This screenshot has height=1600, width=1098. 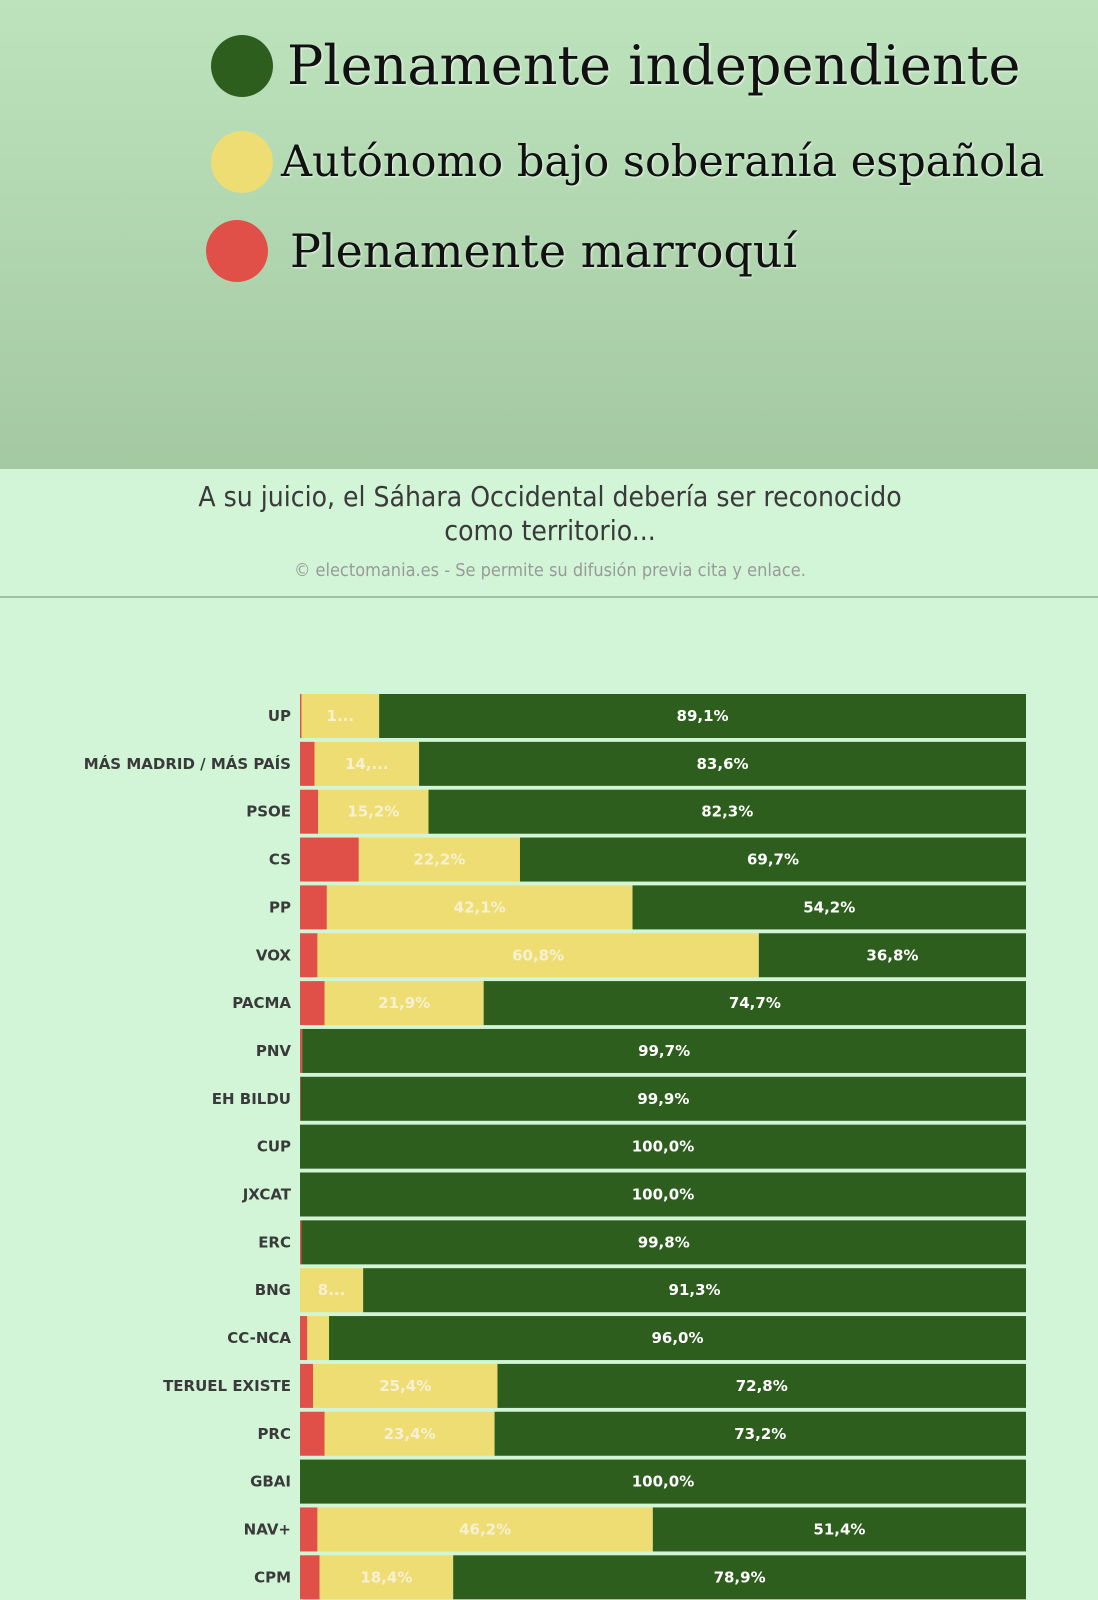 I want to click on bar-independiente-nav, so click(x=839, y=1529).